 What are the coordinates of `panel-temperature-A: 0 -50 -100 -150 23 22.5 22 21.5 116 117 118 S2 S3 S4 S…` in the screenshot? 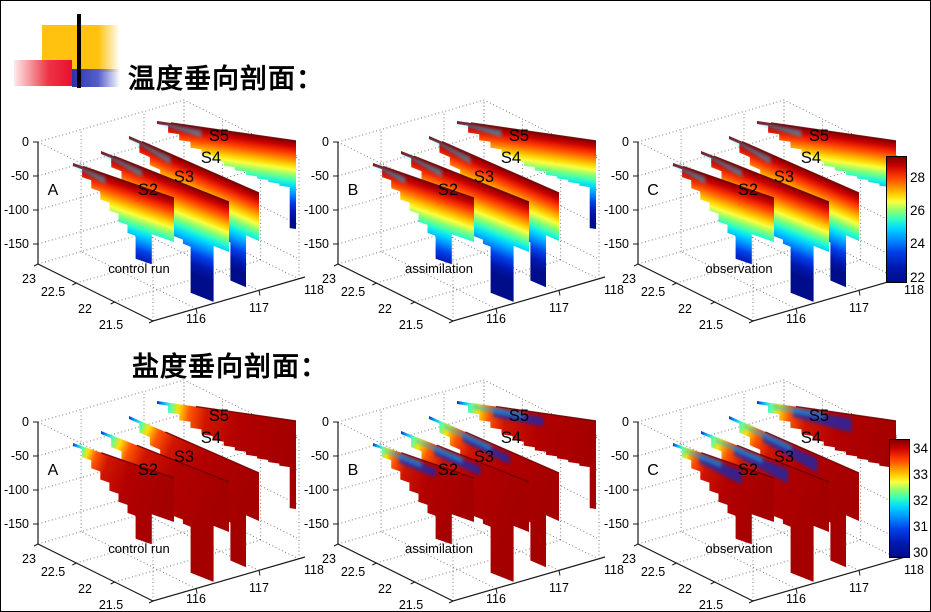 It's located at (164, 215).